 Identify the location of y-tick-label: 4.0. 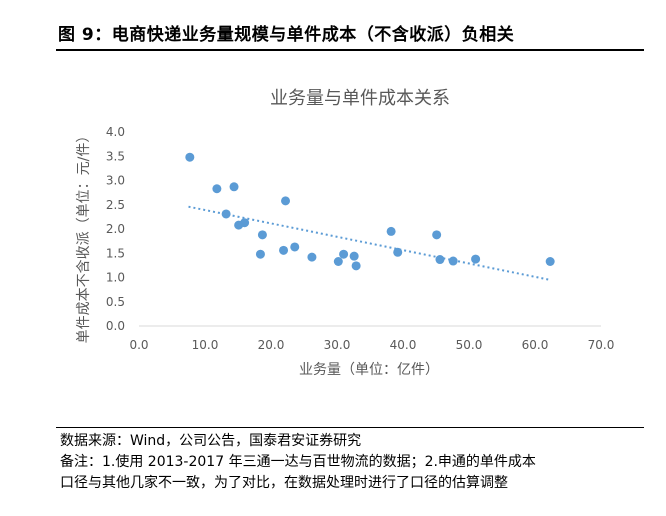
(115, 132).